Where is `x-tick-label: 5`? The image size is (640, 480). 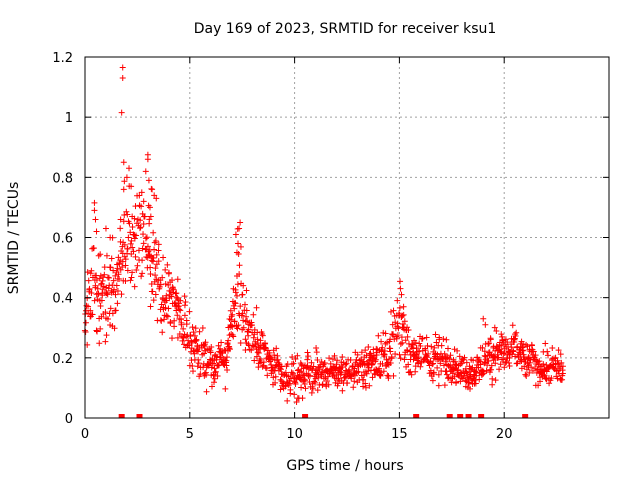
x-tick-label: 5 is located at coordinates (190, 434).